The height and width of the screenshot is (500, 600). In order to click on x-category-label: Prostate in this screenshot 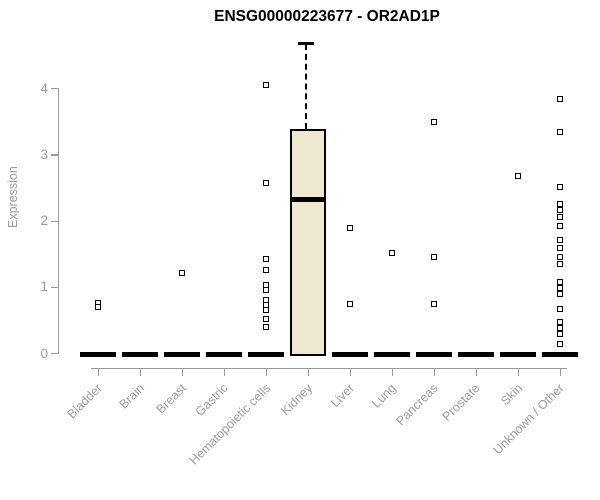, I will do `click(461, 402)`.